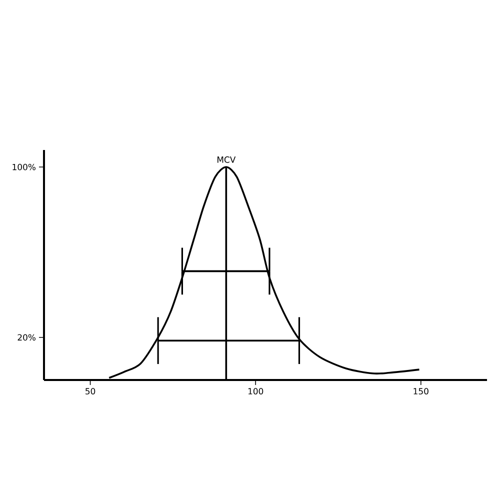 This screenshot has height=500, width=500. I want to click on annotation: MCV, so click(226, 159).